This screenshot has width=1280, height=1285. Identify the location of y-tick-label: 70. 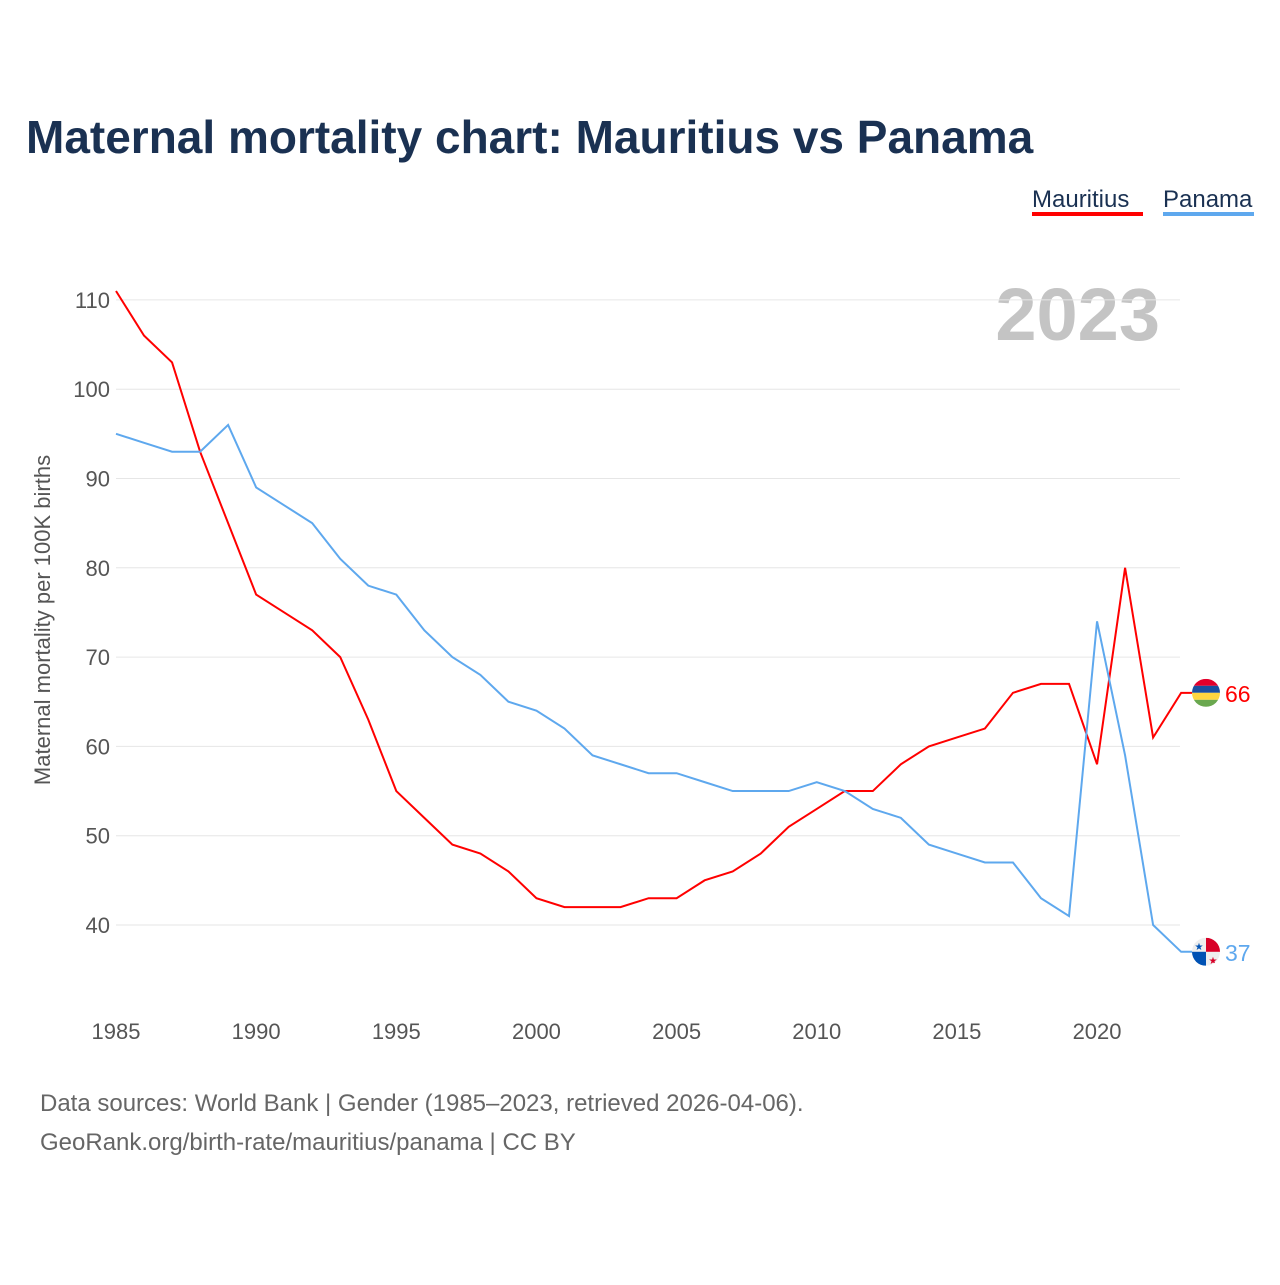
(98, 657).